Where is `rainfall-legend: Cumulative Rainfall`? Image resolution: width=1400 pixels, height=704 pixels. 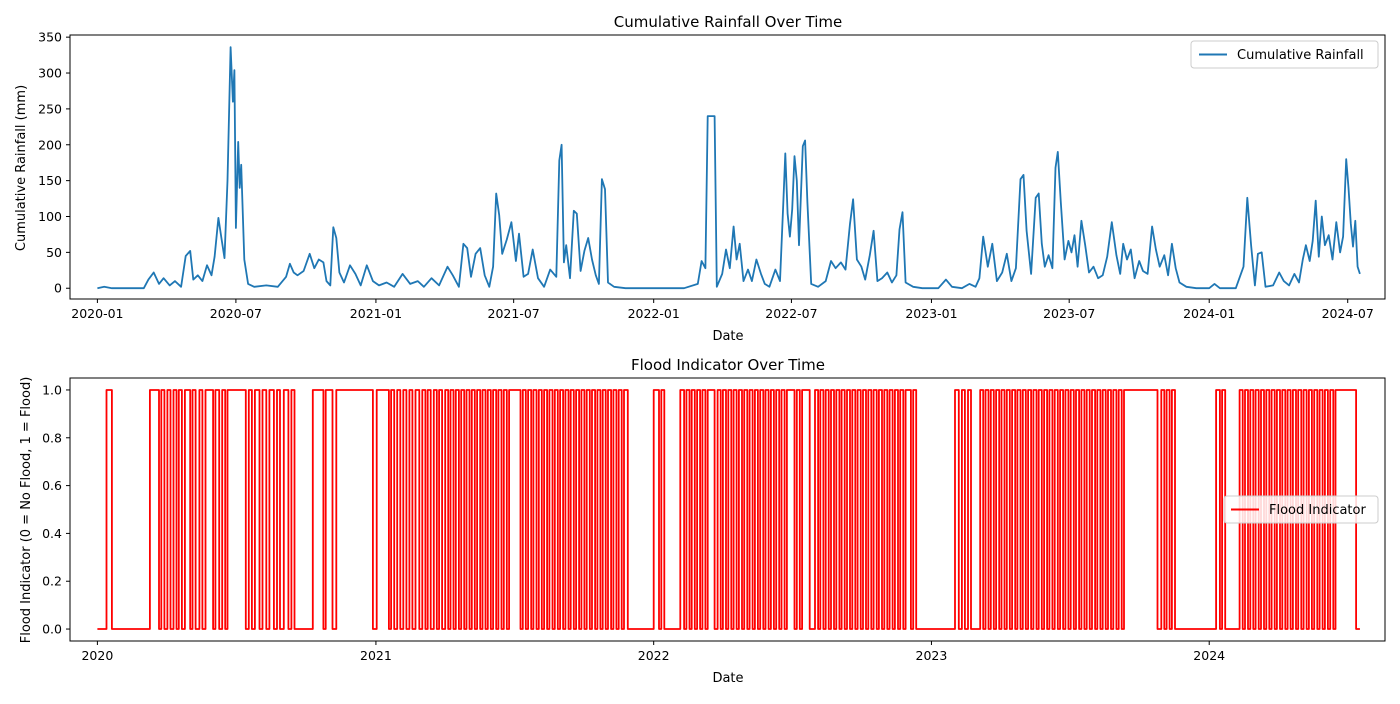
rainfall-legend: Cumulative Rainfall is located at coordinates (1284, 54).